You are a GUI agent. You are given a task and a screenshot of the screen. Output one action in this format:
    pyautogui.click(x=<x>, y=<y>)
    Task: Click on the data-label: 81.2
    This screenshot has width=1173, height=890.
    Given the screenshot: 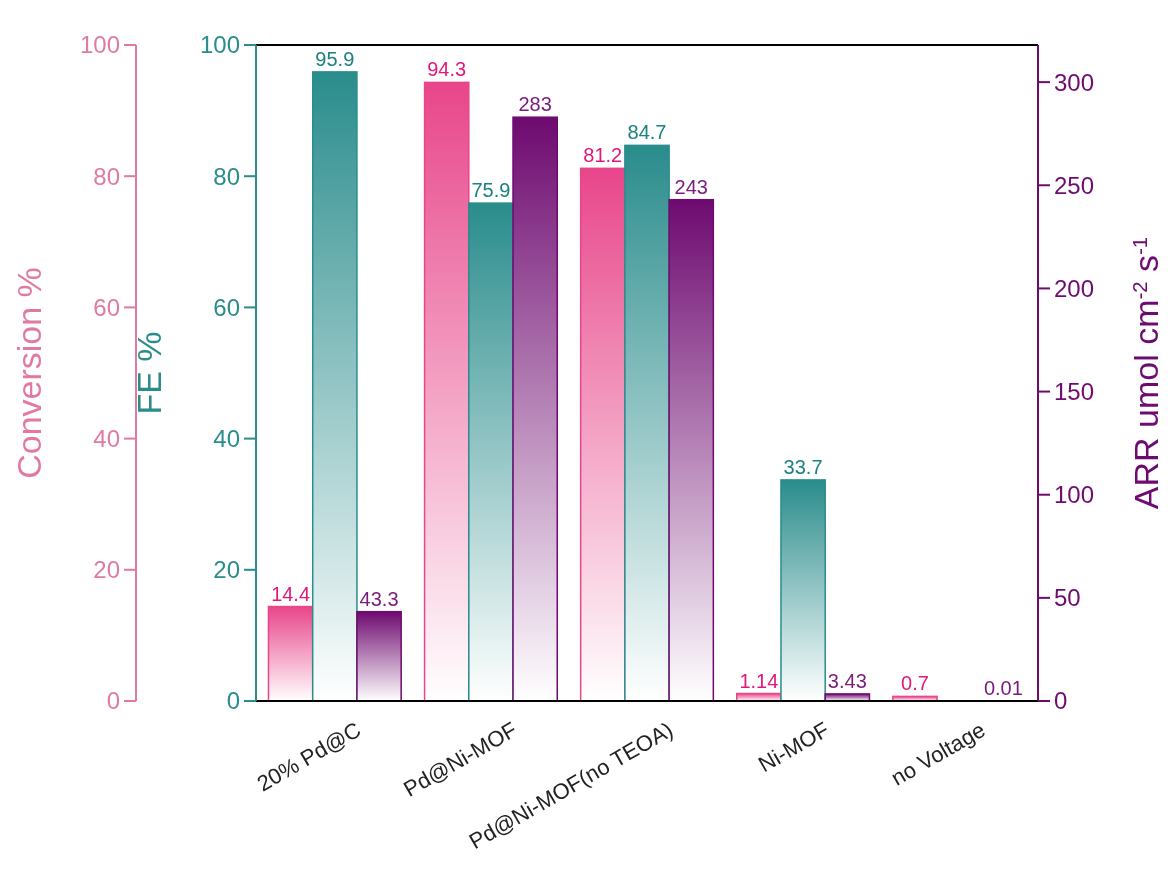 What is the action you would take?
    pyautogui.click(x=603, y=155)
    